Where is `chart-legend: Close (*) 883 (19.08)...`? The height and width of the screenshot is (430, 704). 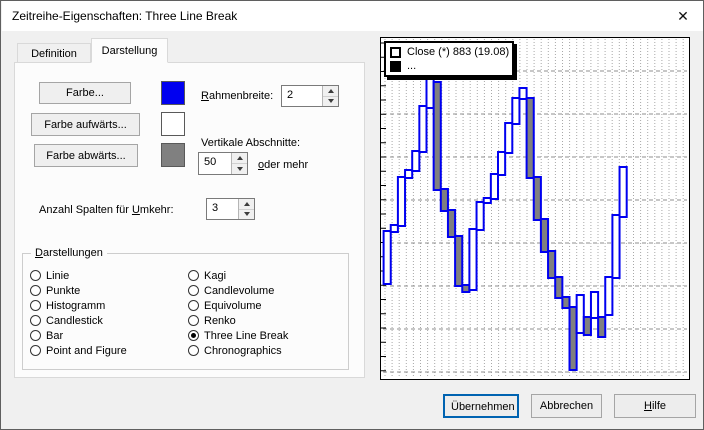 chart-legend: Close (*) 883 (19.08)... is located at coordinates (449, 59).